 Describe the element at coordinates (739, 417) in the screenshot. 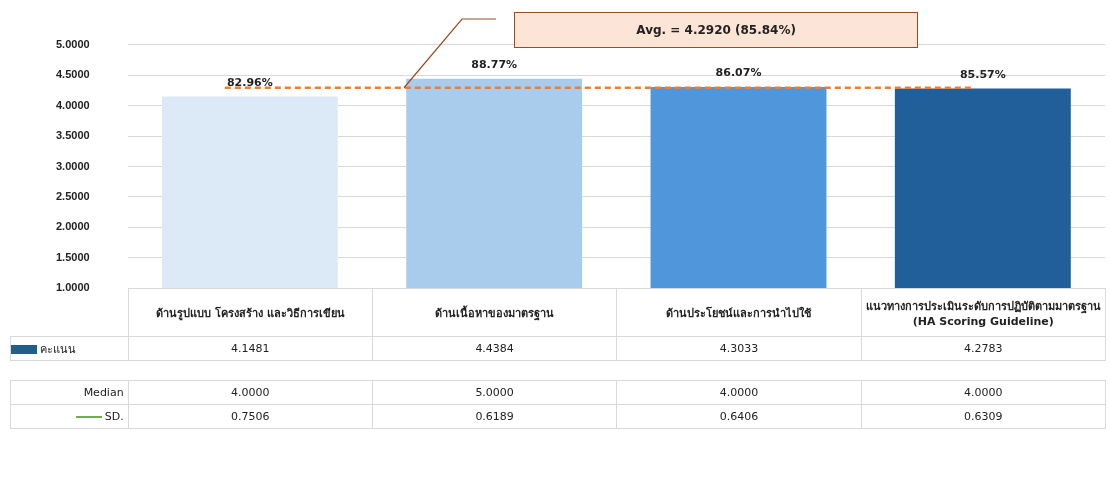

I see `text: 0.6406` at that location.